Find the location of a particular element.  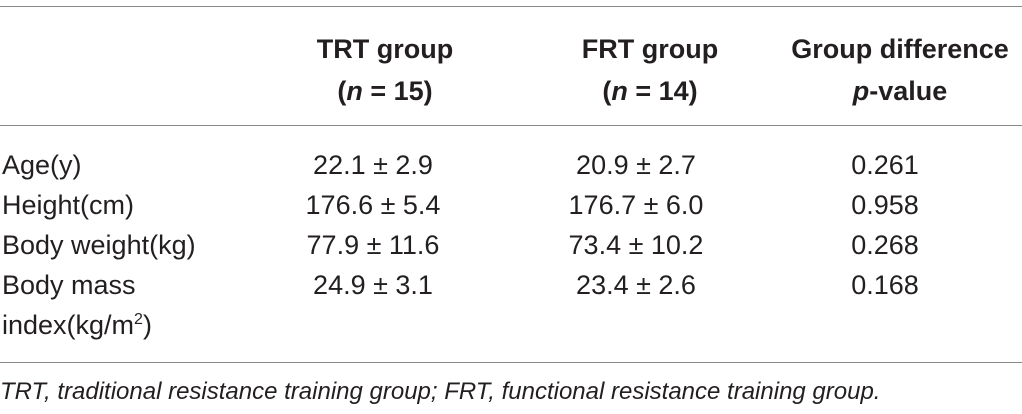

row-label: Height(cm) is located at coordinates (68, 205).